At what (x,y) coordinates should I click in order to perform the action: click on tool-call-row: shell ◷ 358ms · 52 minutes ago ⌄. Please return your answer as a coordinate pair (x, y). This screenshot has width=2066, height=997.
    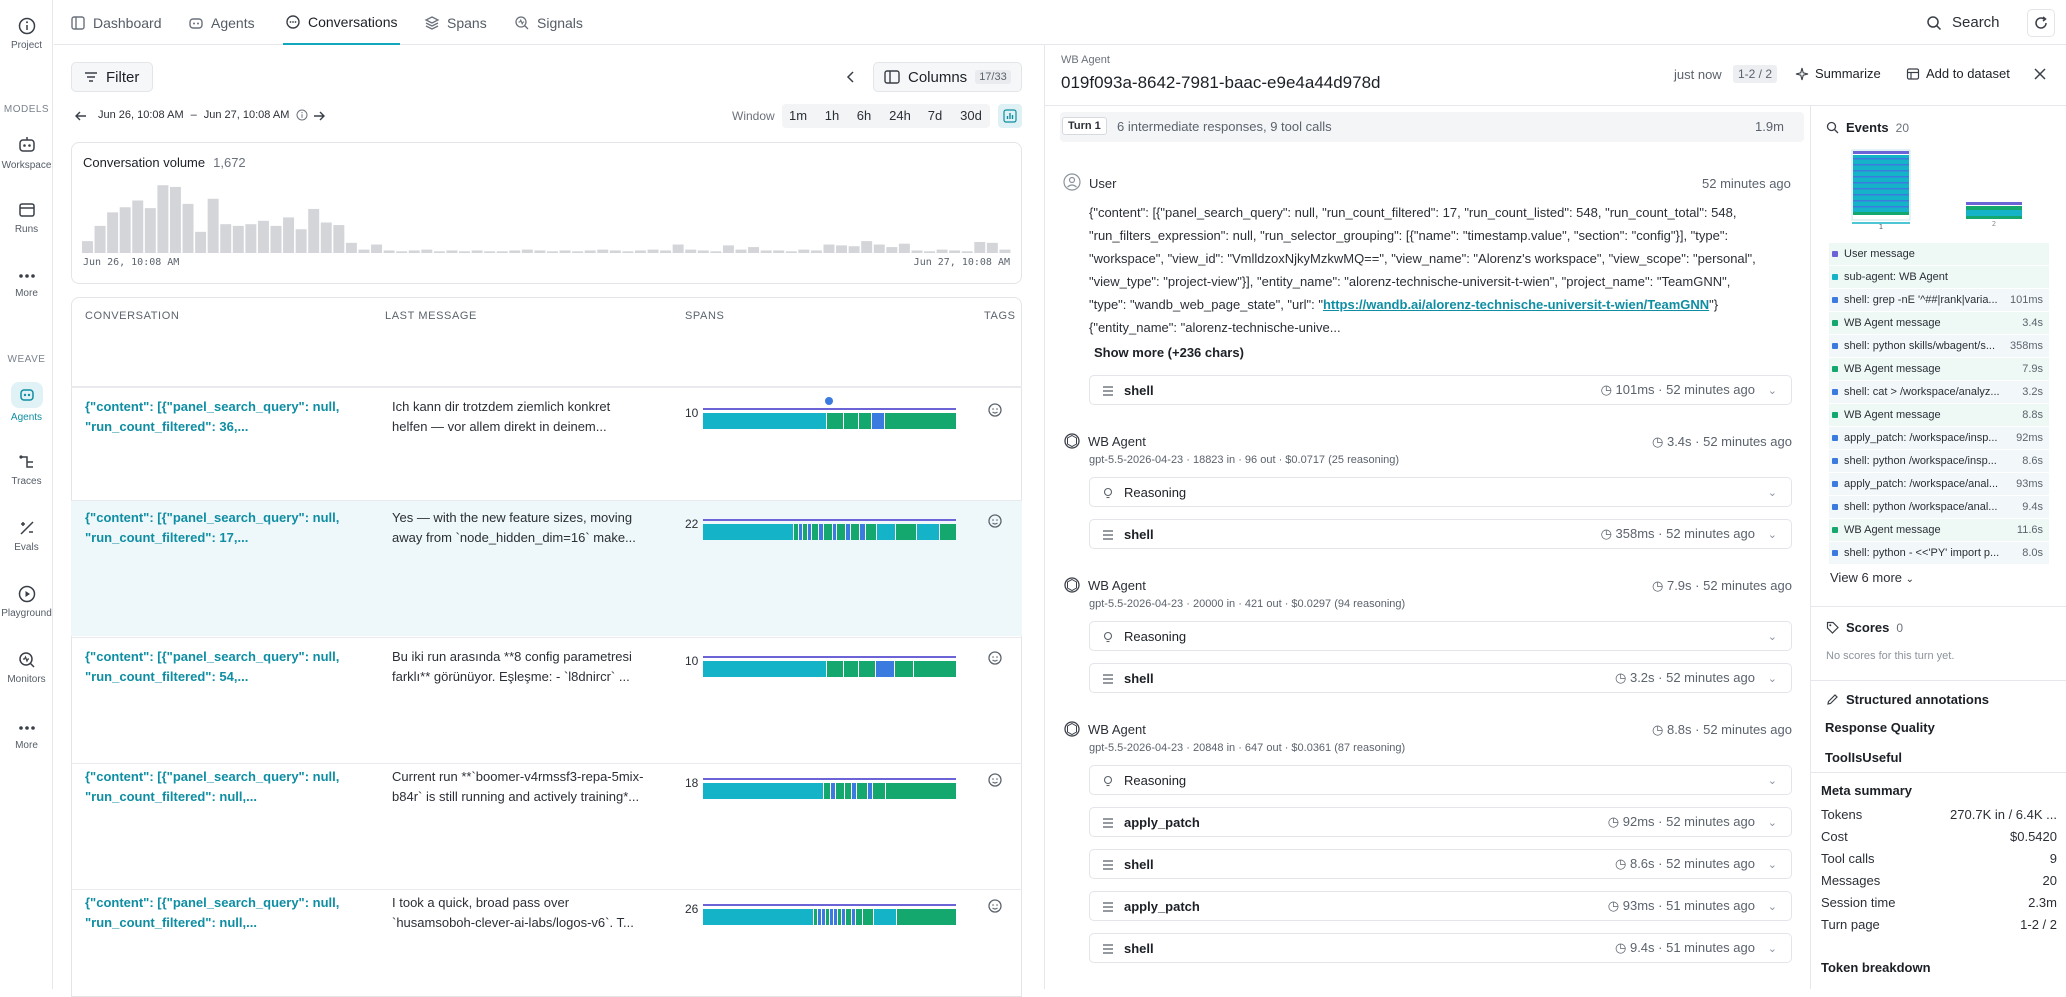
    Looking at the image, I should click on (1440, 534).